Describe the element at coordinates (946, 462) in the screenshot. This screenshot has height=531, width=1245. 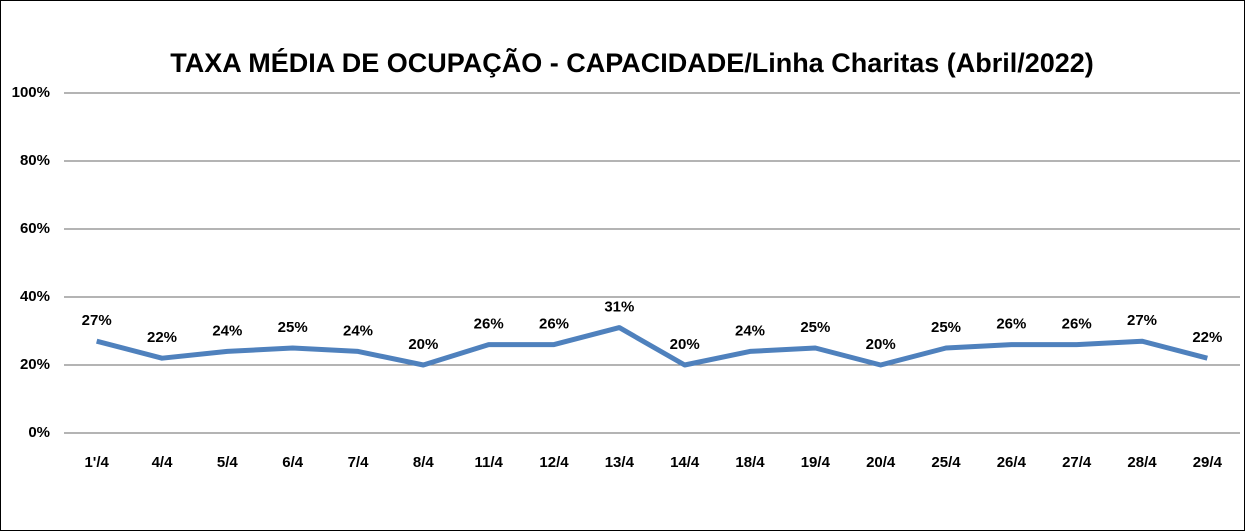
I see `x-tick-label: 25/4` at that location.